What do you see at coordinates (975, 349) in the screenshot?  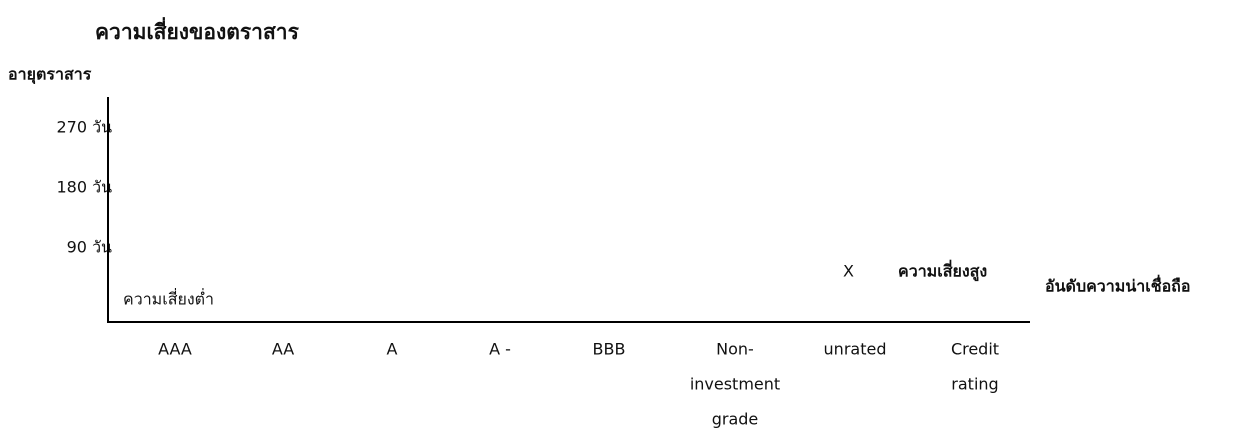 I see `category-label: Credit` at bounding box center [975, 349].